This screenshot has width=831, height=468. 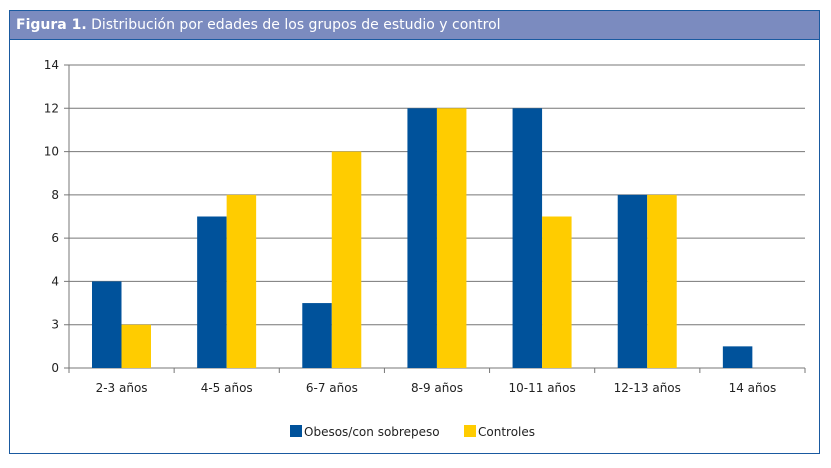 I want to click on x-tick-label: 2-3 años, so click(x=122, y=388).